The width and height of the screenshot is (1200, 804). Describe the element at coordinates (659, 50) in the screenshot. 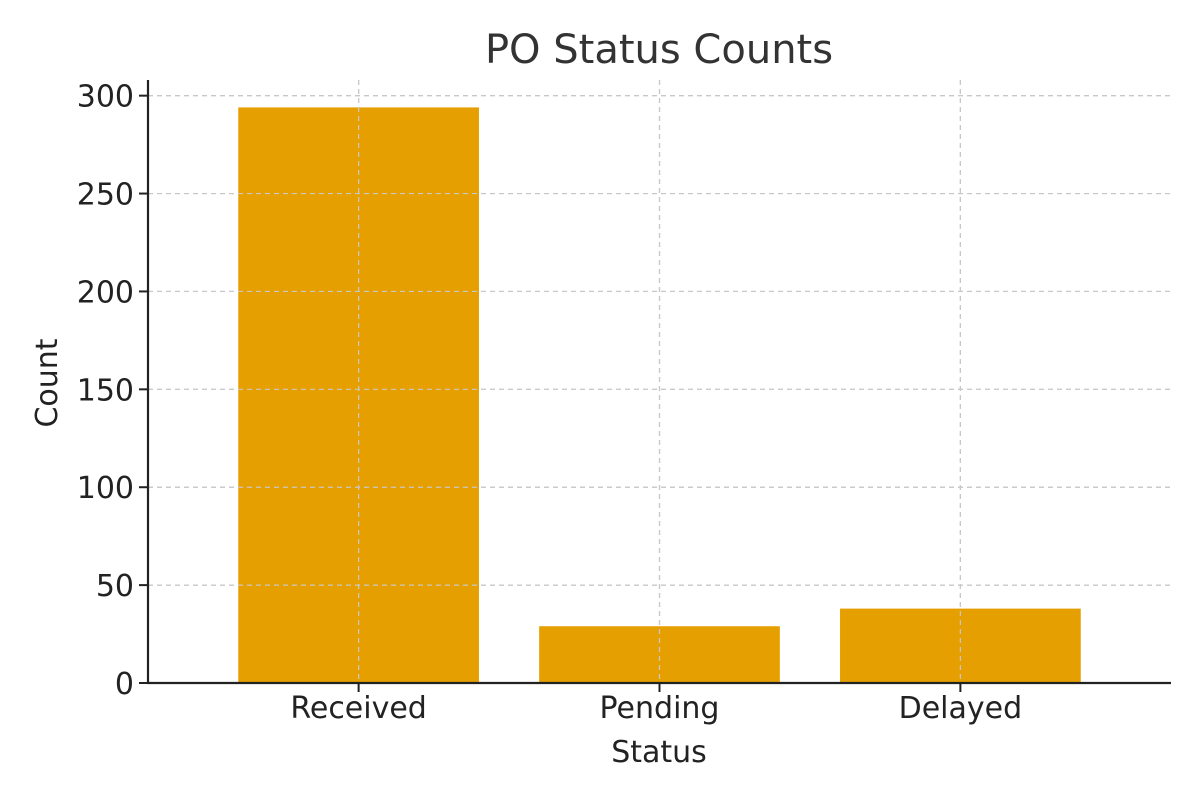

I see `chart-title: PO Status Counts` at that location.